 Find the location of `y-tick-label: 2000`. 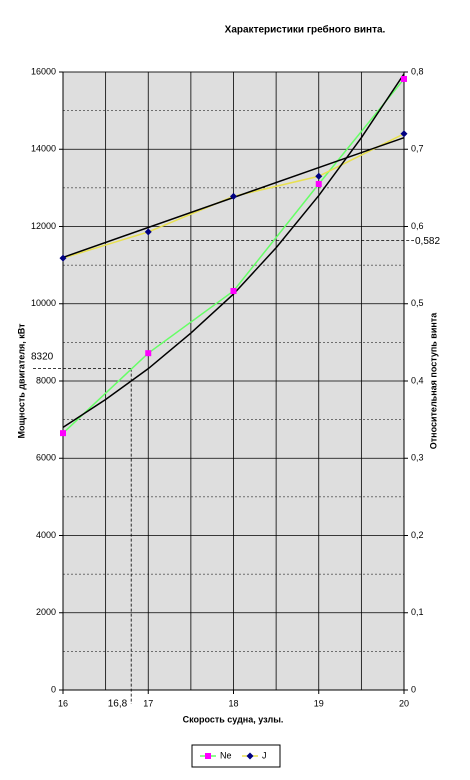

y-tick-label: 2000 is located at coordinates (46, 612).